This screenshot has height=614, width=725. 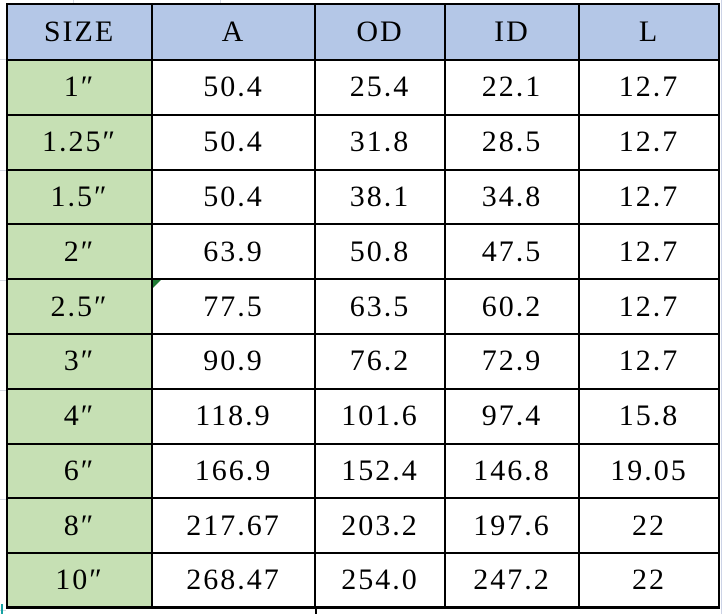 I want to click on value-cell: 146.8, so click(x=512, y=471).